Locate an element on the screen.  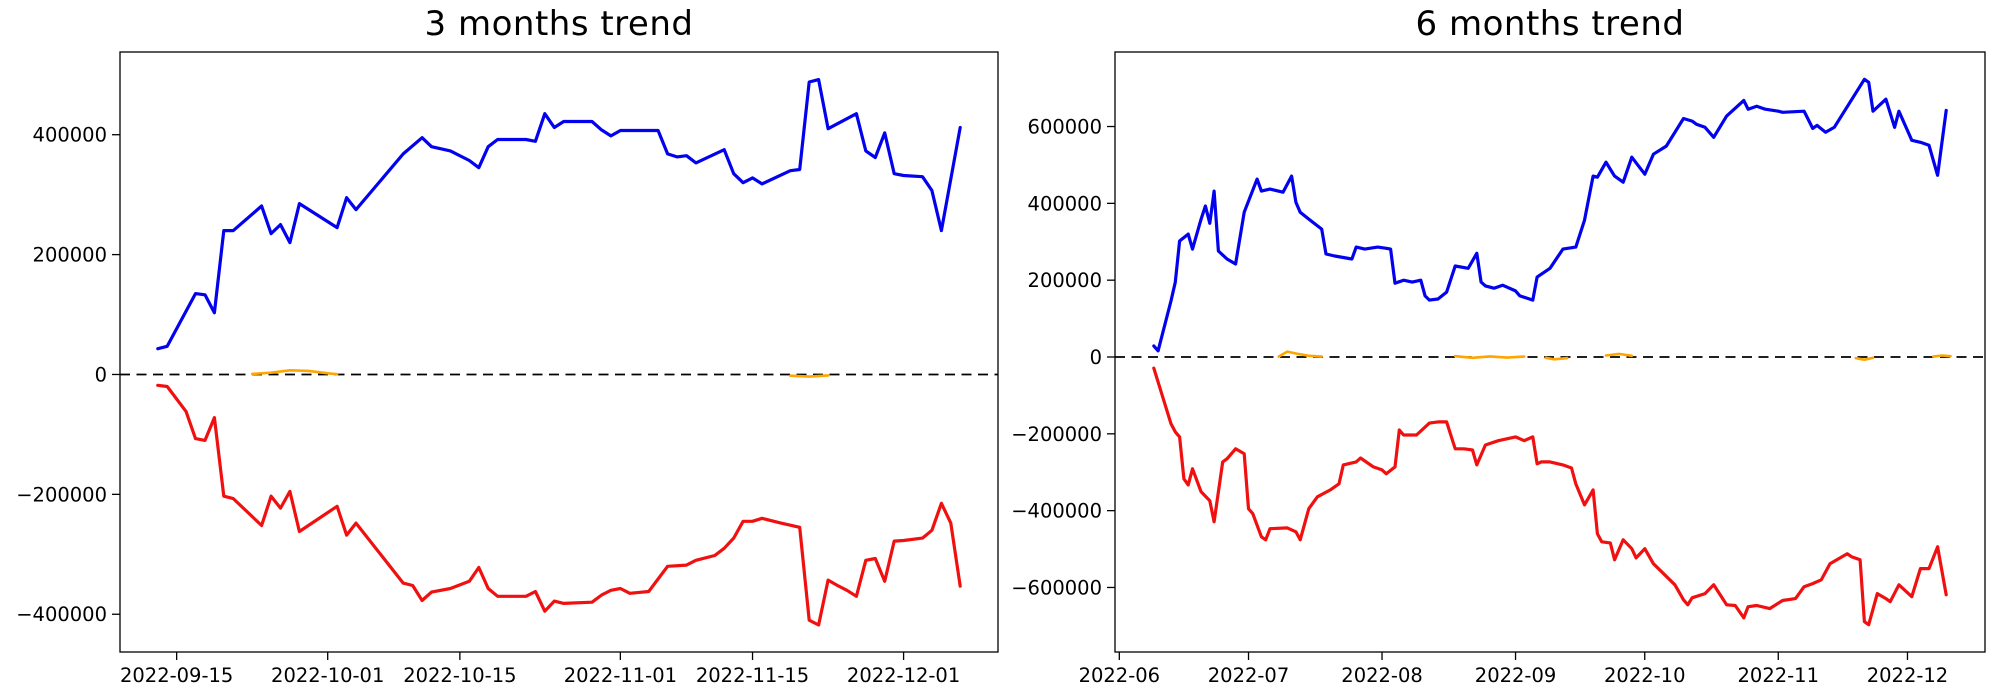
x-tick-label: 2022-11-01 is located at coordinates (620, 675).